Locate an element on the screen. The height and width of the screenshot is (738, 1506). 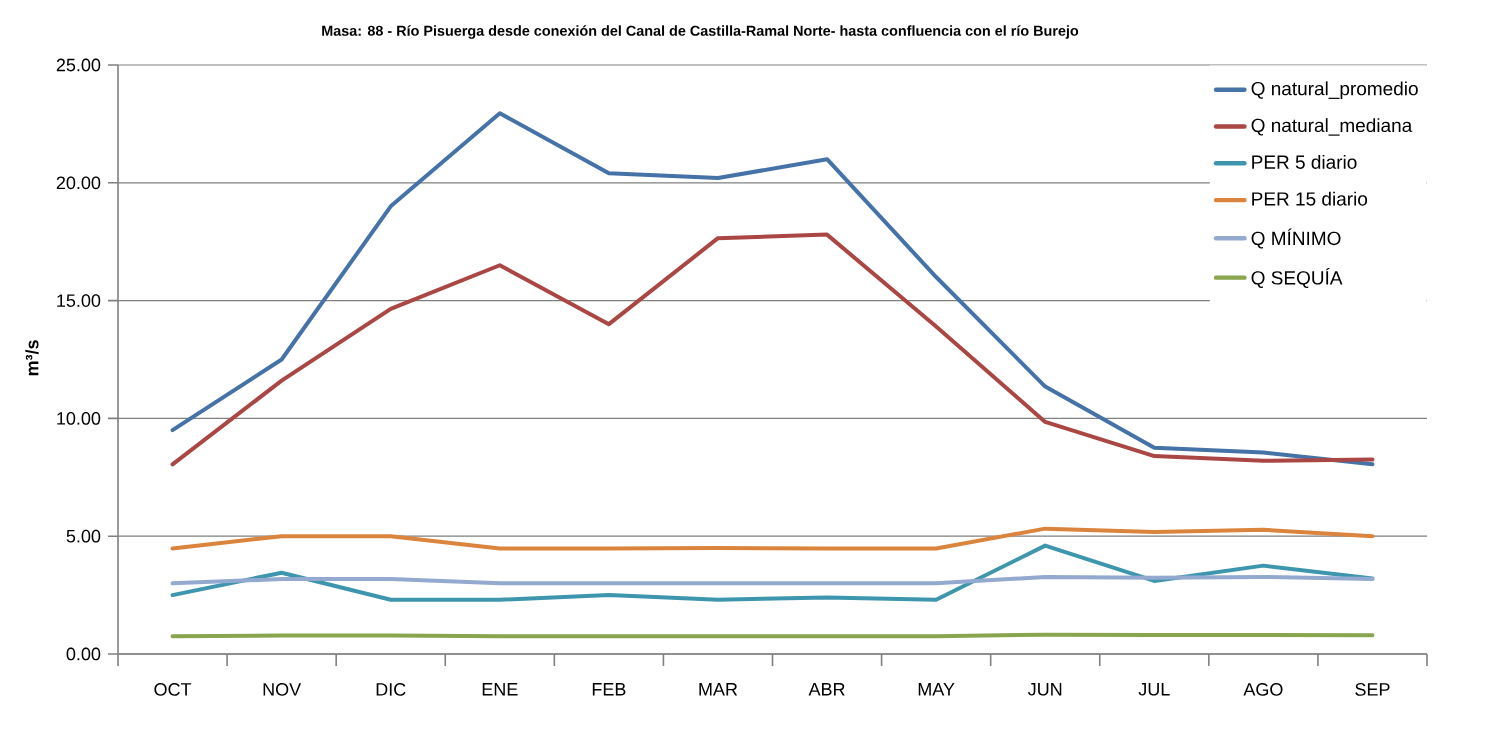
x-tick-label: MAR is located at coordinates (718, 689).